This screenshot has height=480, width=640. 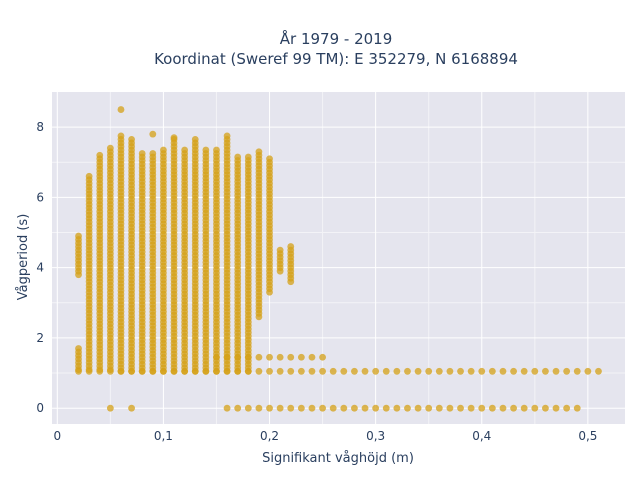 I want to click on y-tick-label: 0, so click(x=40, y=408).